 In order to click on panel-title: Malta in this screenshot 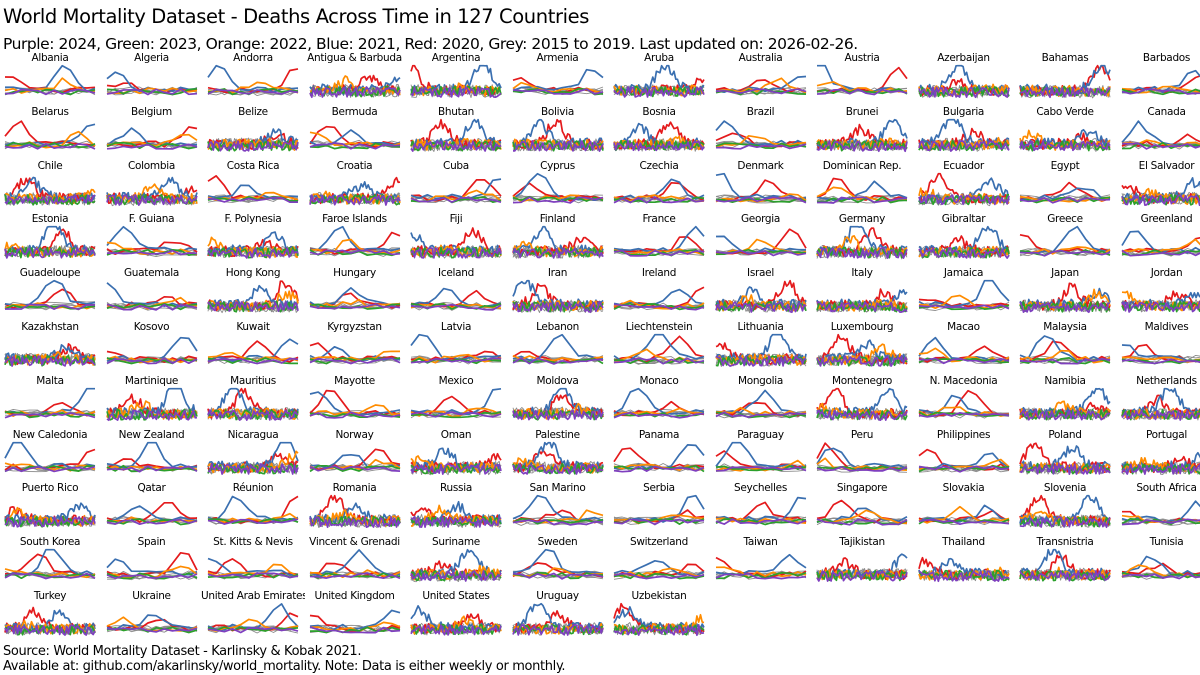, I will do `click(50, 380)`.